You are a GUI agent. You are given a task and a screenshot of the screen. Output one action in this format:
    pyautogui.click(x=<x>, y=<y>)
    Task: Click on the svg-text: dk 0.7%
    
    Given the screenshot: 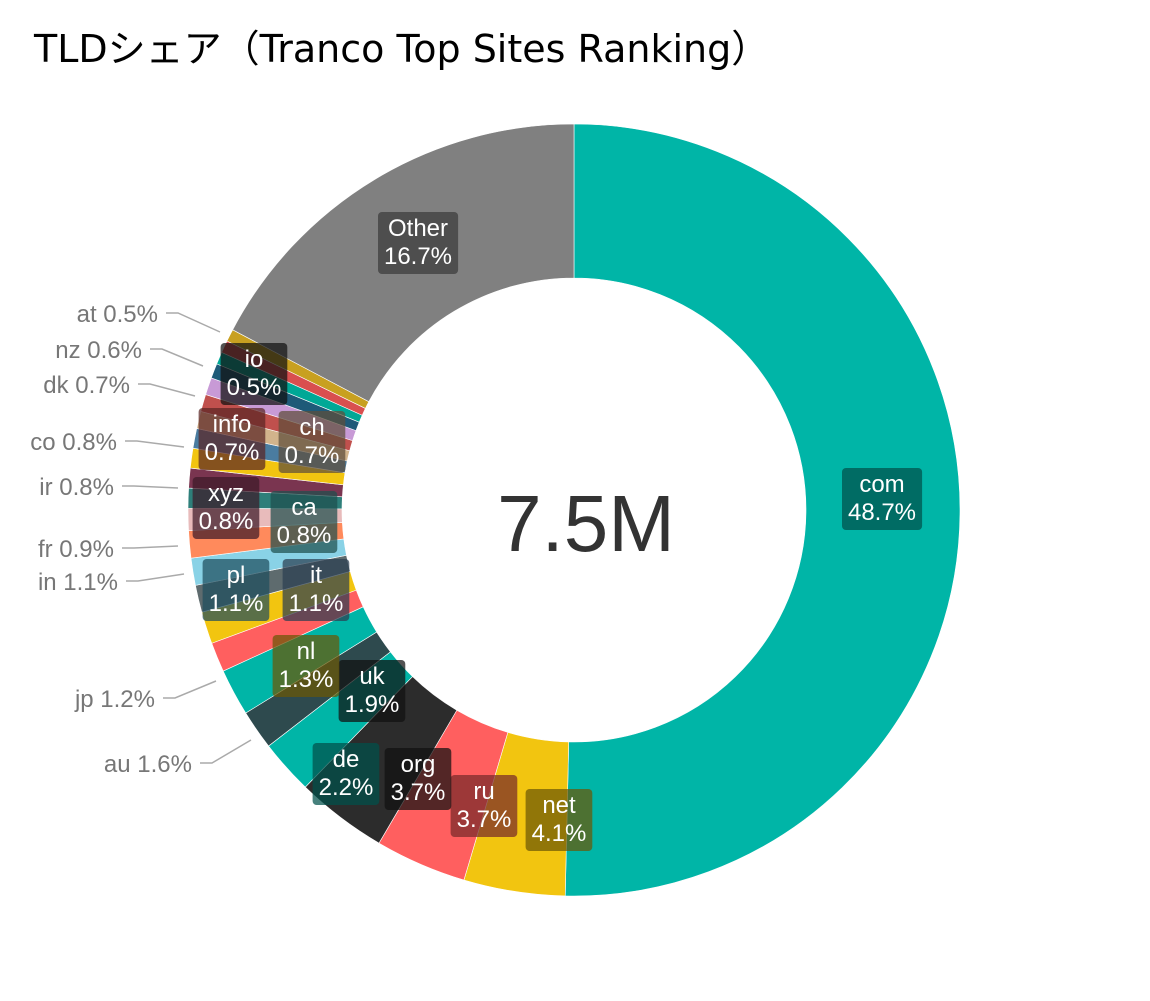 What is the action you would take?
    pyautogui.click(x=86, y=385)
    